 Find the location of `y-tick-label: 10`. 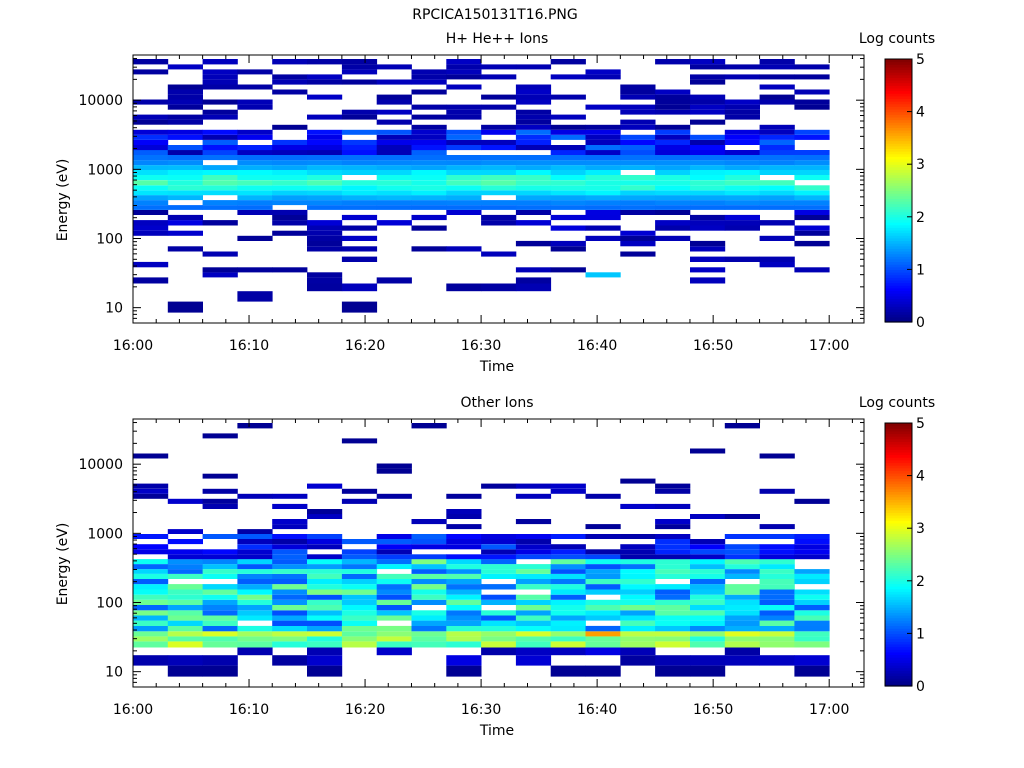

y-tick-label: 10 is located at coordinates (114, 673).